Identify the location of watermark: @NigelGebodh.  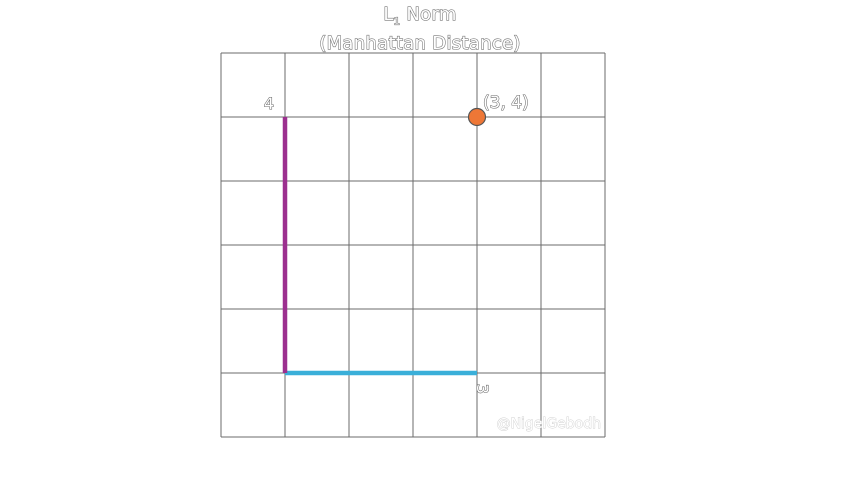
(549, 424).